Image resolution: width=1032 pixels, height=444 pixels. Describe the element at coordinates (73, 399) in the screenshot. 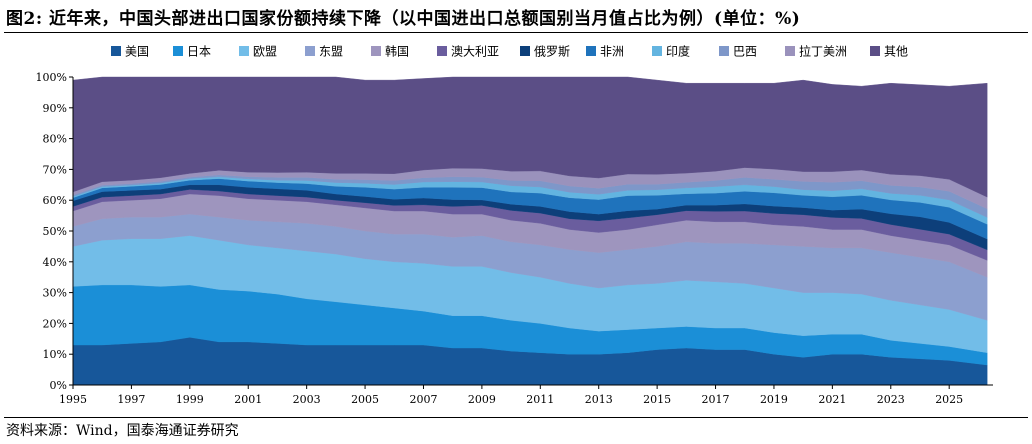

I see `x-tick-label-0: 1995` at that location.